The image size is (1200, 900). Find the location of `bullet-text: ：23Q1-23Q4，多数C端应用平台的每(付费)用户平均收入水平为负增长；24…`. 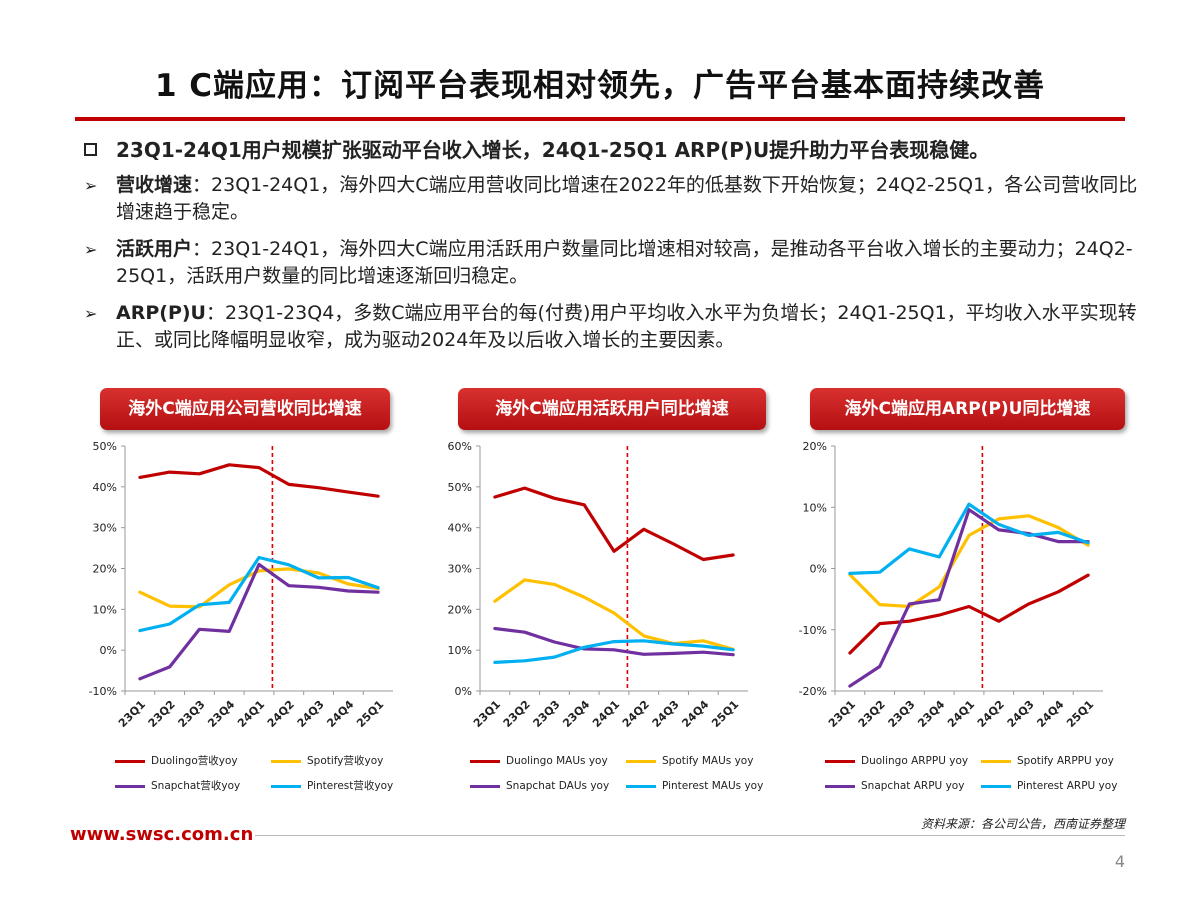

bullet-text: ：23Q1-23Q4，多数C端应用平台的每(付费)用户平均收入水平为负增长；24… is located at coordinates (626, 326).